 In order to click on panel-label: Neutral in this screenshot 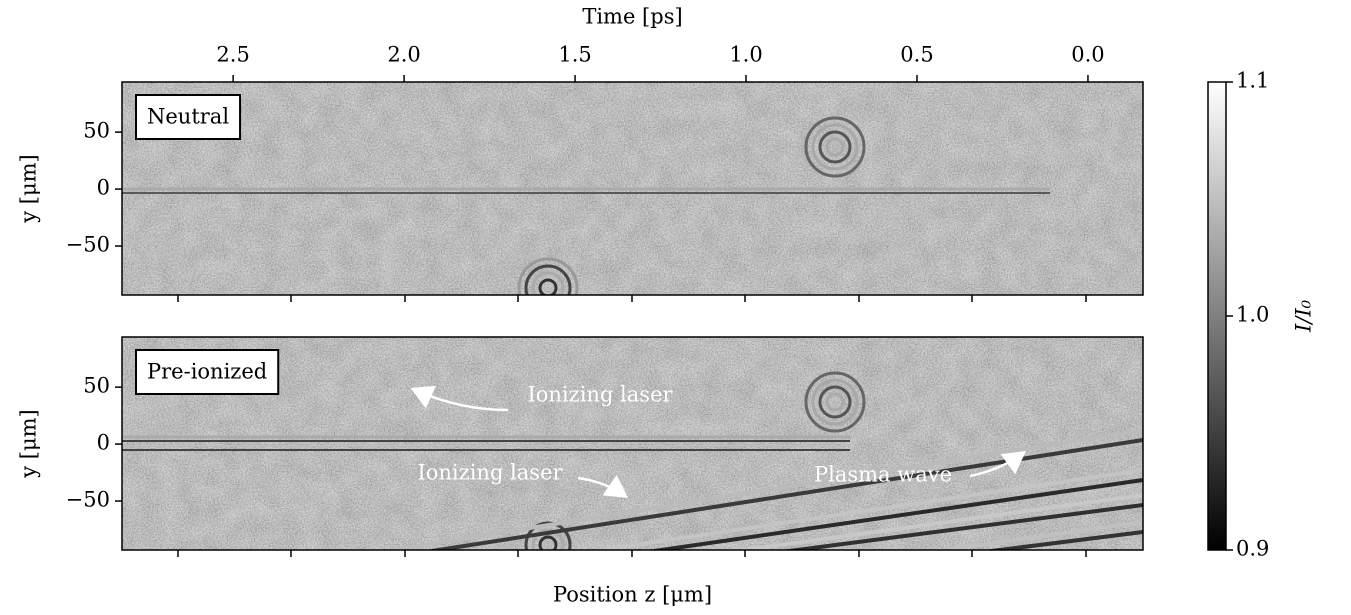, I will do `click(188, 117)`.